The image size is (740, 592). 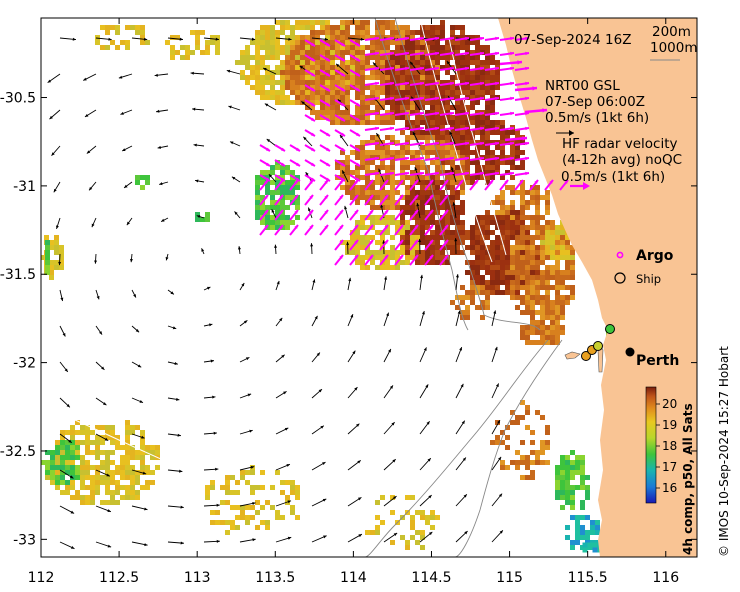 I want to click on colorbar-title: 4h comp, p50, All Sats, so click(x=688, y=479).